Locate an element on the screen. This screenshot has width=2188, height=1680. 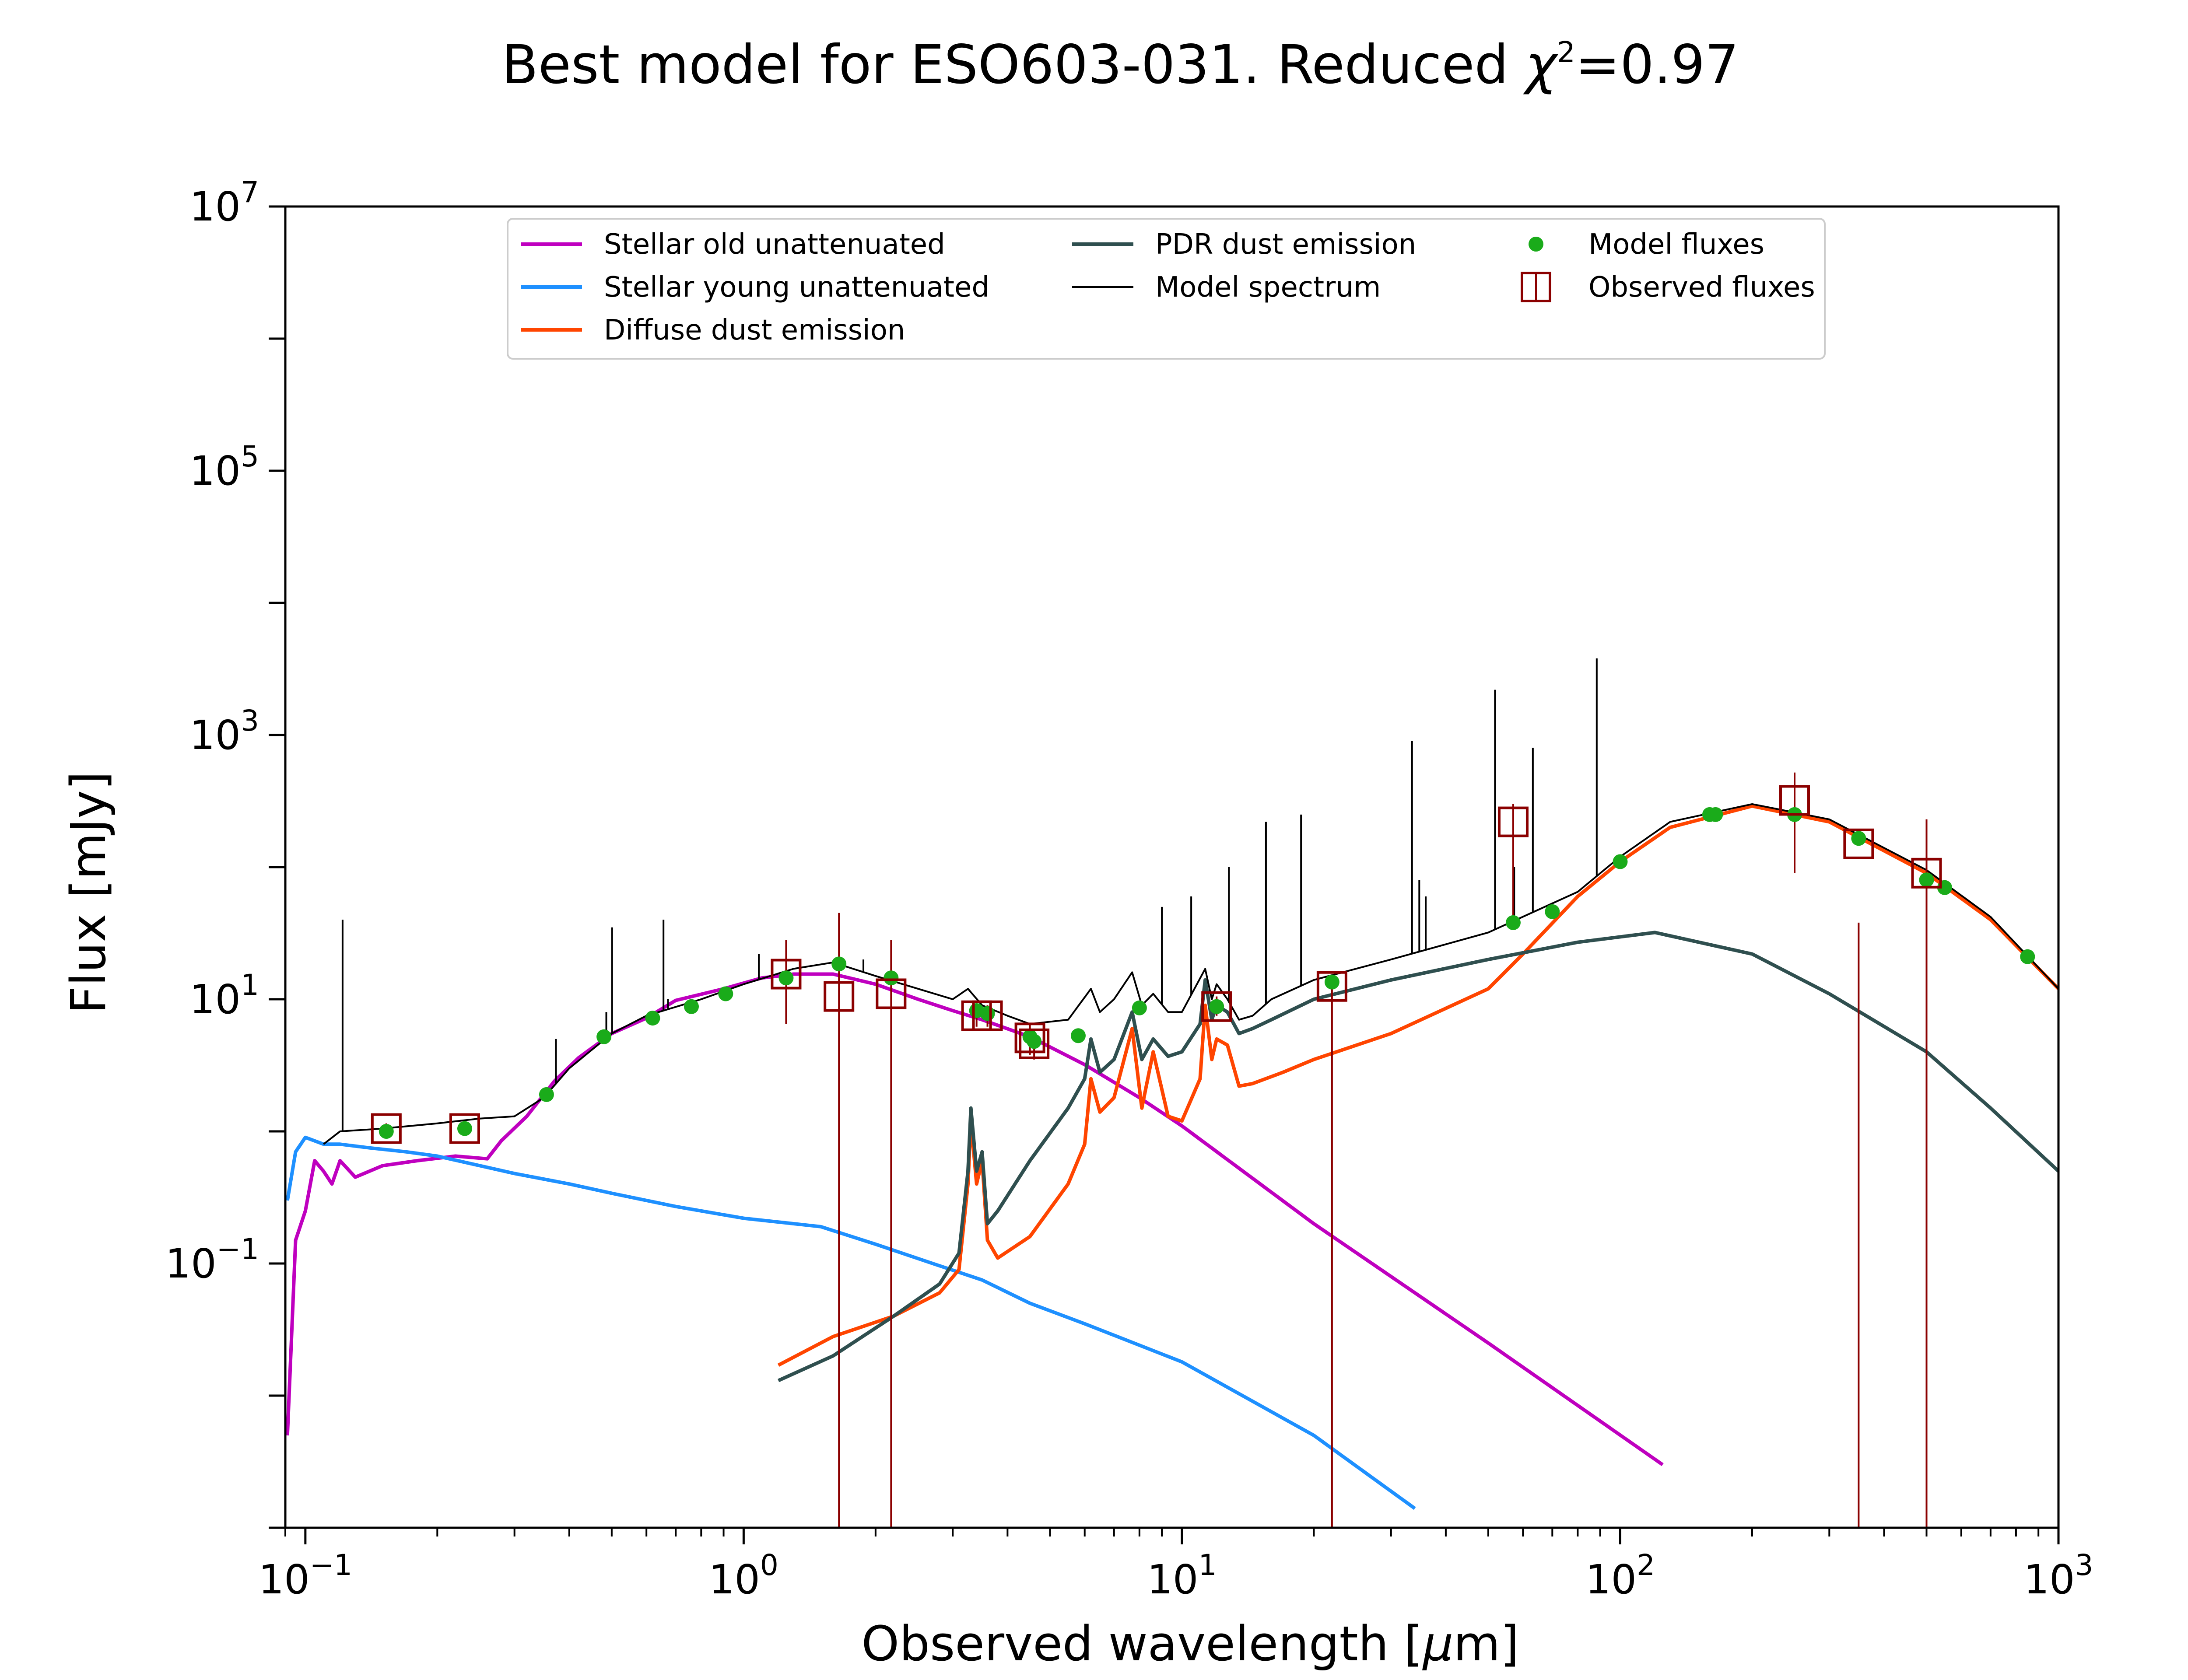
legend-item: Observed fluxes is located at coordinates (1668, 287).